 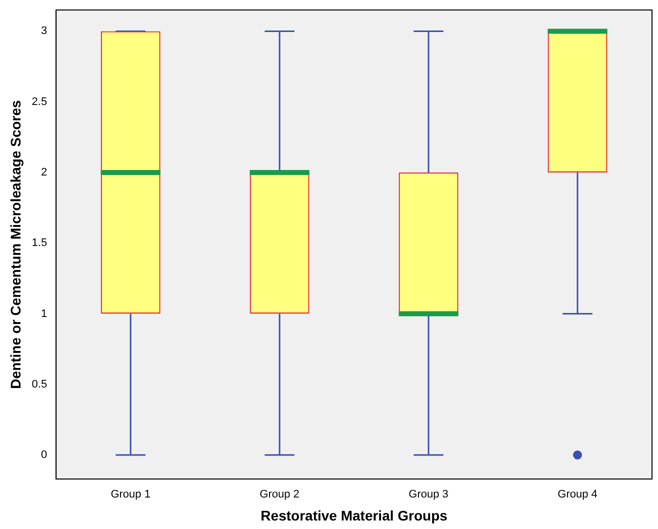 What do you see at coordinates (428, 494) in the screenshot?
I see `x-tick-label: Group 3` at bounding box center [428, 494].